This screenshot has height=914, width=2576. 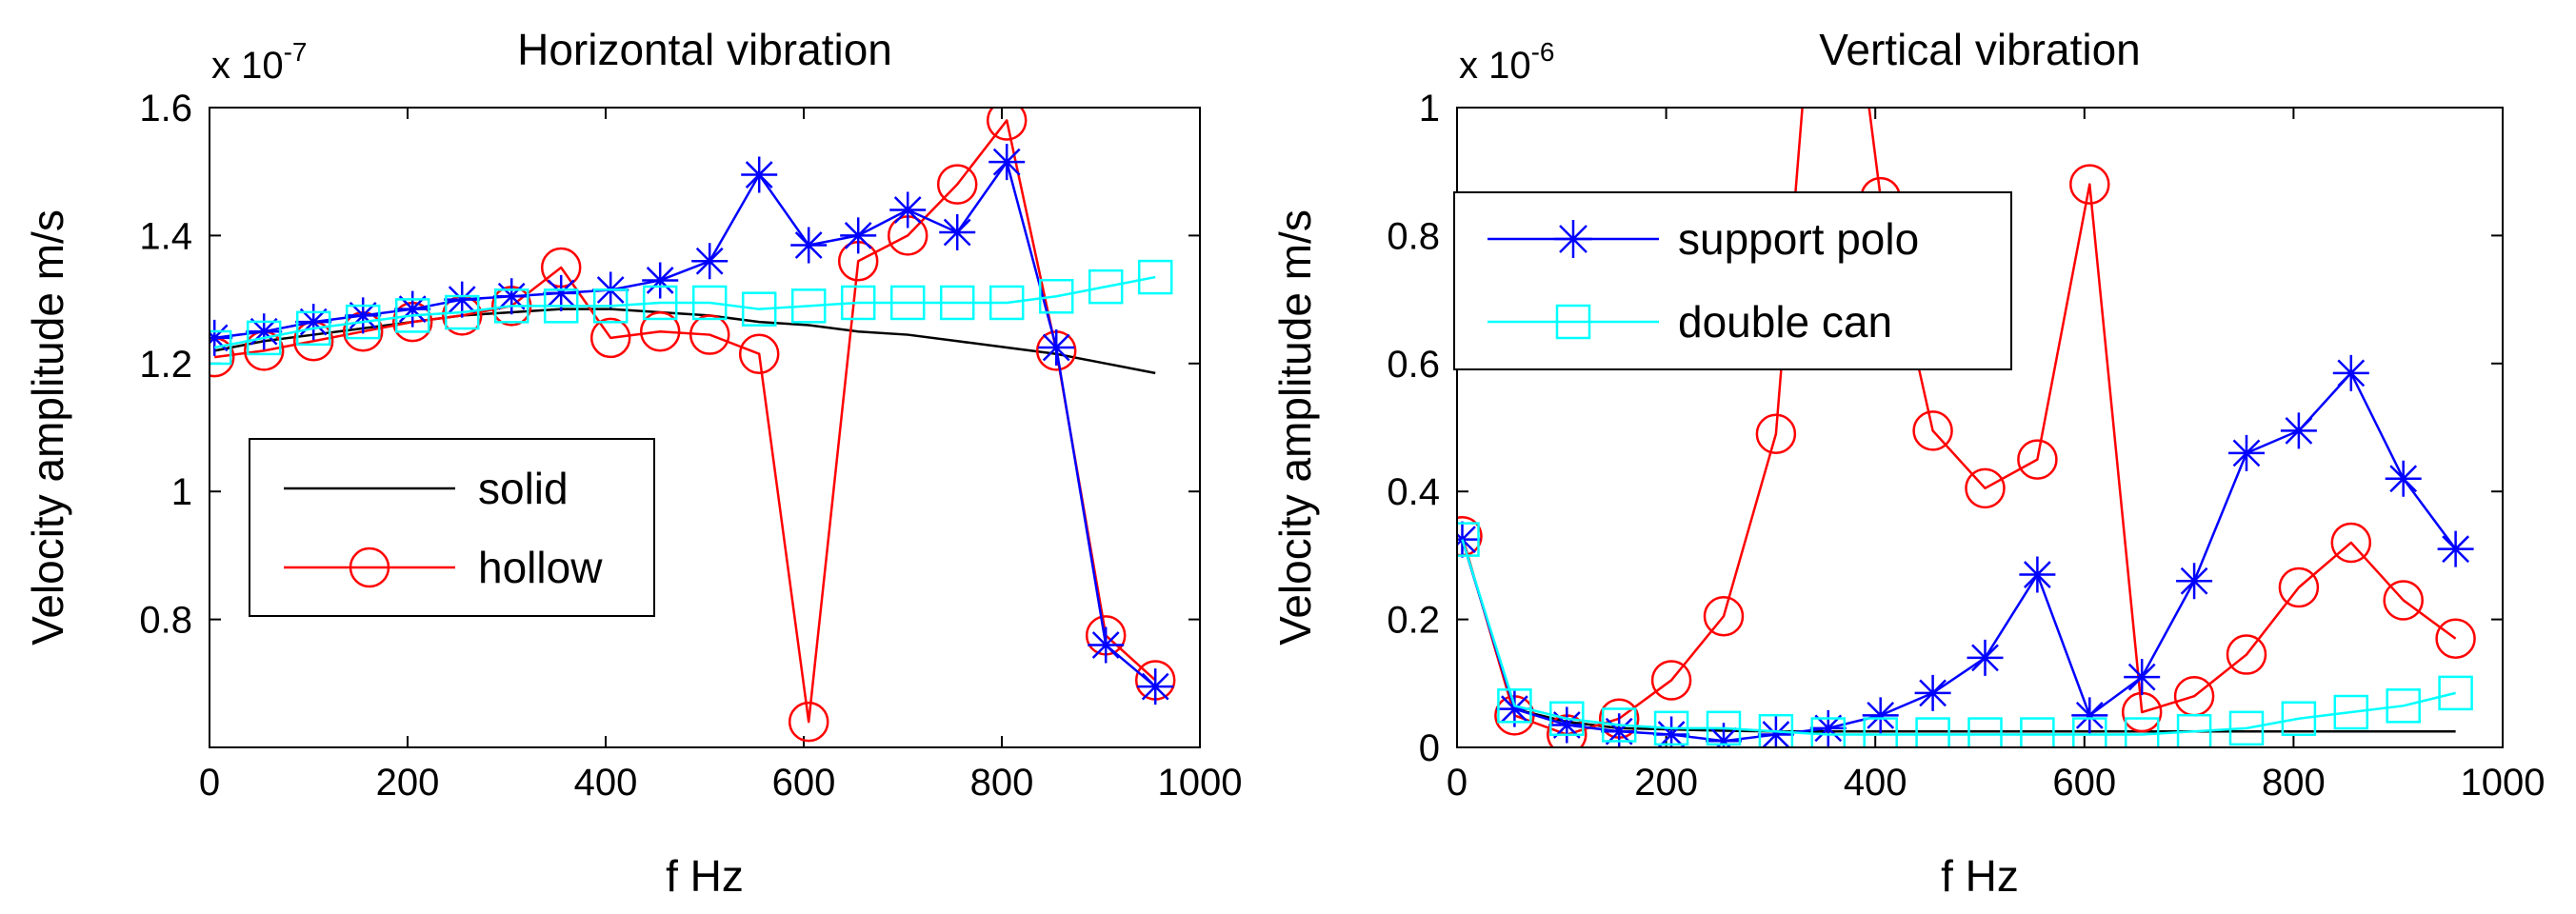 I want to click on legend-entry-solid: solid, so click(x=426, y=488).